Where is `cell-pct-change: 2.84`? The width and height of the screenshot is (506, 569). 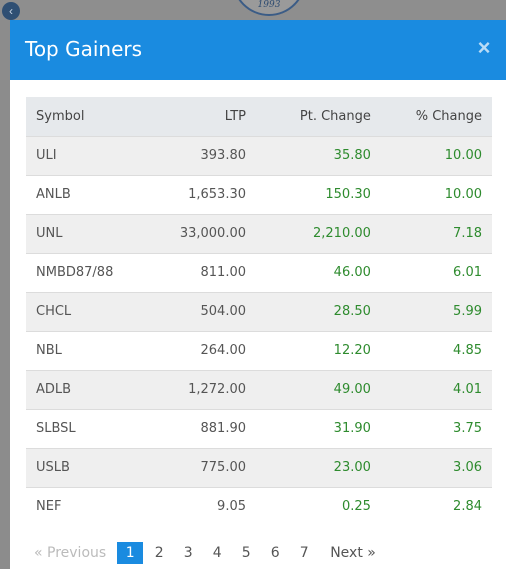
cell-pct-change: 2.84 is located at coordinates (436, 506).